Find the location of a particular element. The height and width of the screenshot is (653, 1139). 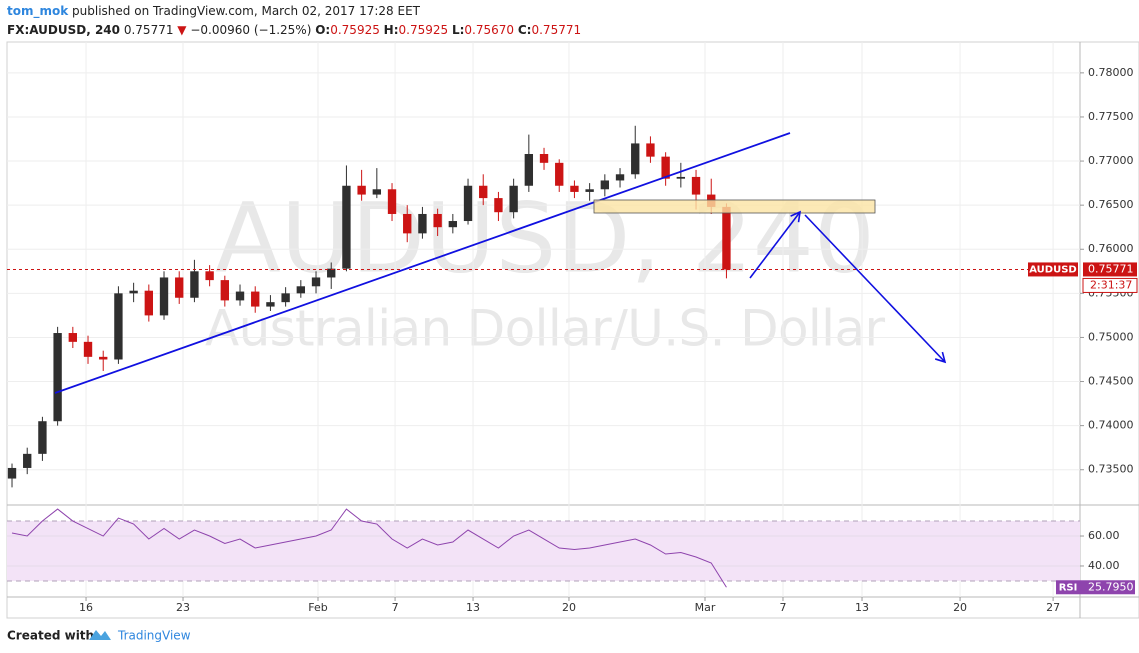

rsi-band is located at coordinates (543, 551).